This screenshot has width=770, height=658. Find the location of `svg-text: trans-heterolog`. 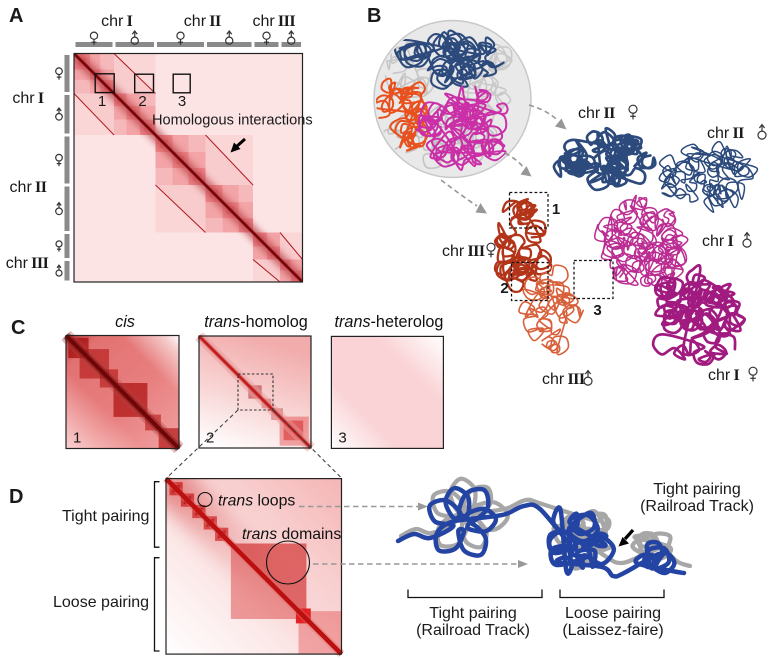

svg-text: trans-heterolog is located at coordinates (389, 322).